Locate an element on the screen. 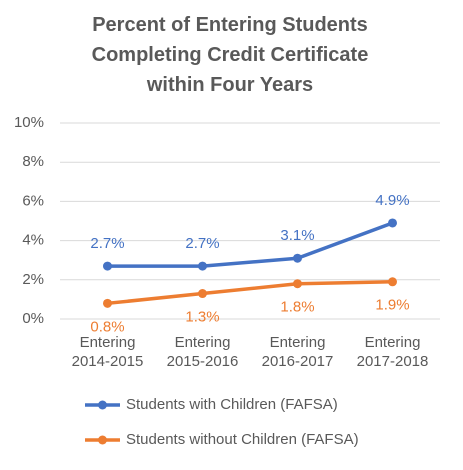  x-tick-label: Entering 2014-2015 is located at coordinates (107, 352).